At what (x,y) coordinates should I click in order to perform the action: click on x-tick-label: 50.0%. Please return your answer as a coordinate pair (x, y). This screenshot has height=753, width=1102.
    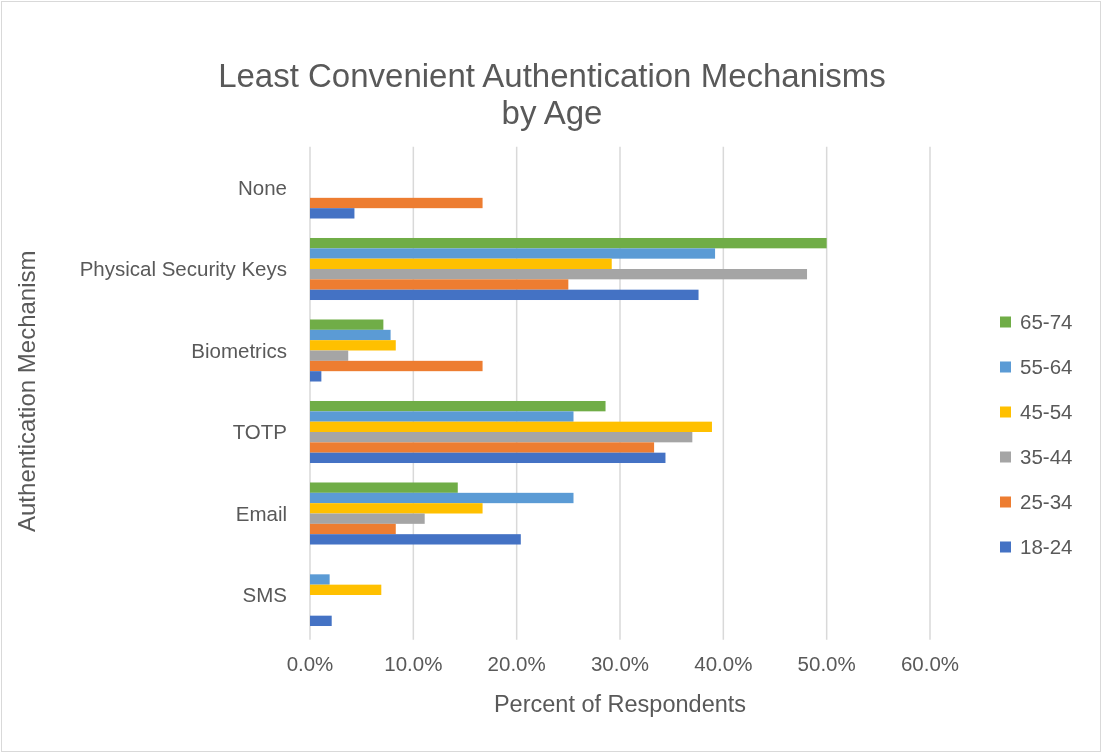
    Looking at the image, I should click on (826, 663).